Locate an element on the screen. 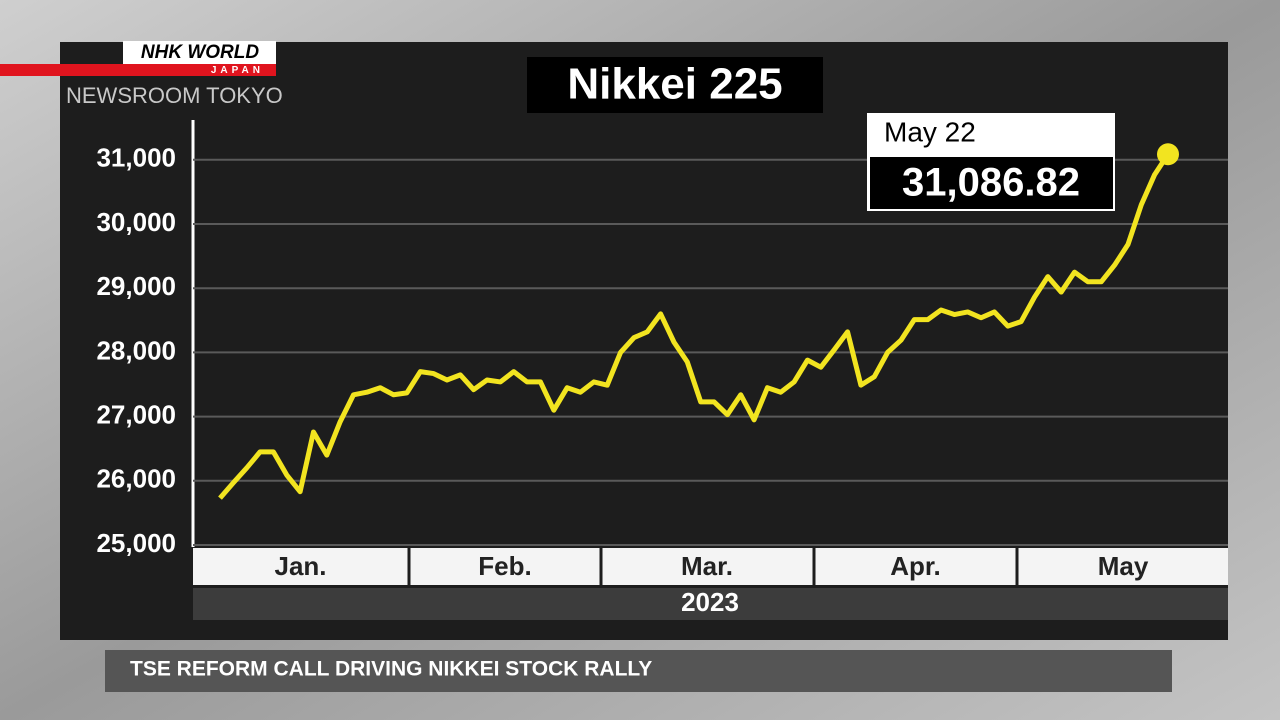 The height and width of the screenshot is (725, 1280). year-label: 2023 is located at coordinates (710, 602).